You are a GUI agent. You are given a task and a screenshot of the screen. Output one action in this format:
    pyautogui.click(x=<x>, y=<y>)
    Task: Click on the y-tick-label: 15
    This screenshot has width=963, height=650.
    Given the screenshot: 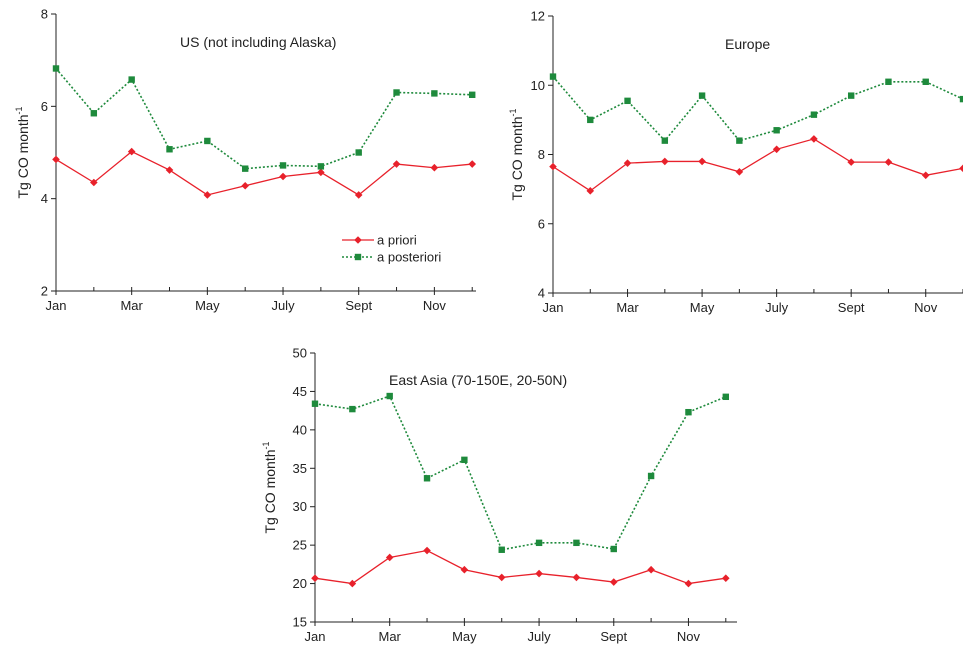 What is the action you would take?
    pyautogui.click(x=300, y=622)
    